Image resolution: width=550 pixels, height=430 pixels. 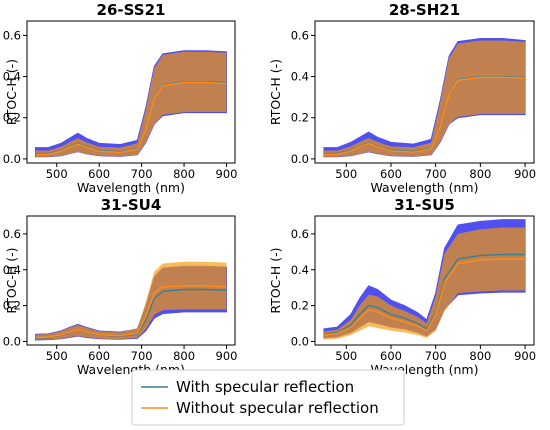 What do you see at coordinates (131, 205) in the screenshot?
I see `panel-title: 31-SU4` at bounding box center [131, 205].